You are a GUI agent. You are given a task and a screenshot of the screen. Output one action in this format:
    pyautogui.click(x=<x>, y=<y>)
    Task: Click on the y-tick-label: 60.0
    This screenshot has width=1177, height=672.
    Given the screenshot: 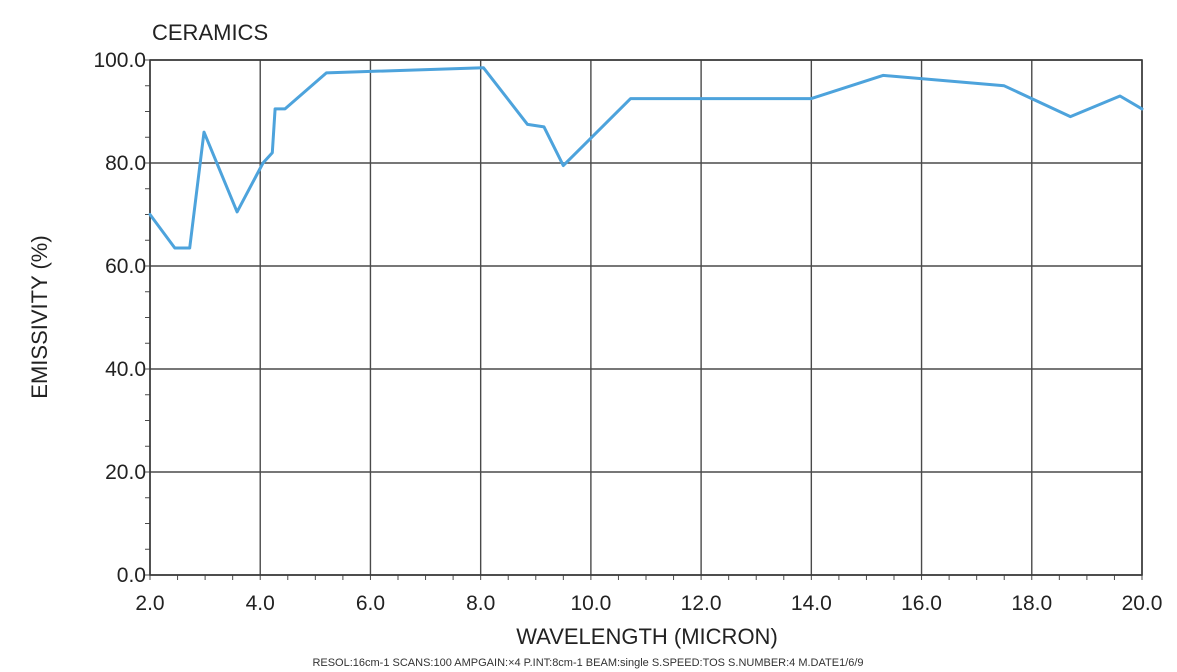 What is the action you would take?
    pyautogui.click(x=125, y=266)
    